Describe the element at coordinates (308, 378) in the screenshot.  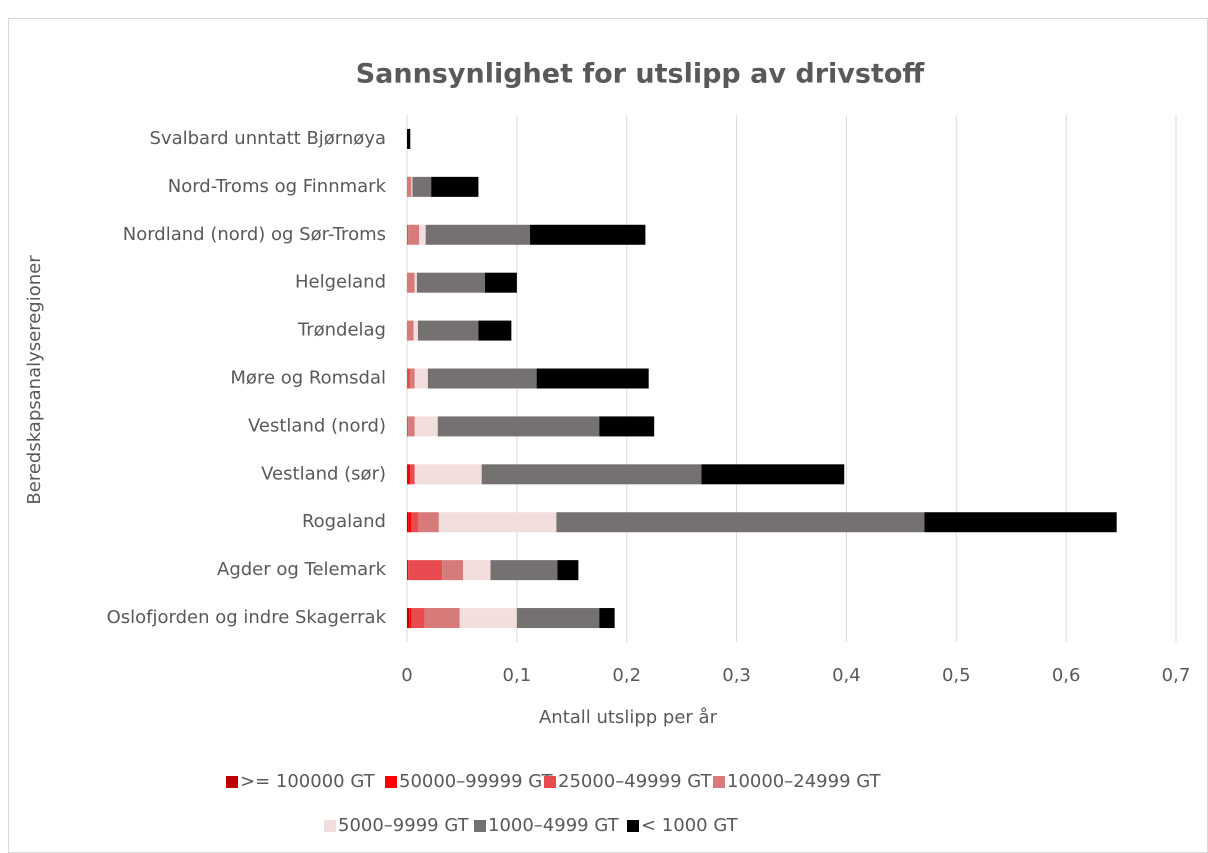
I see `y-tick-label: Møre og Romsdal` at that location.